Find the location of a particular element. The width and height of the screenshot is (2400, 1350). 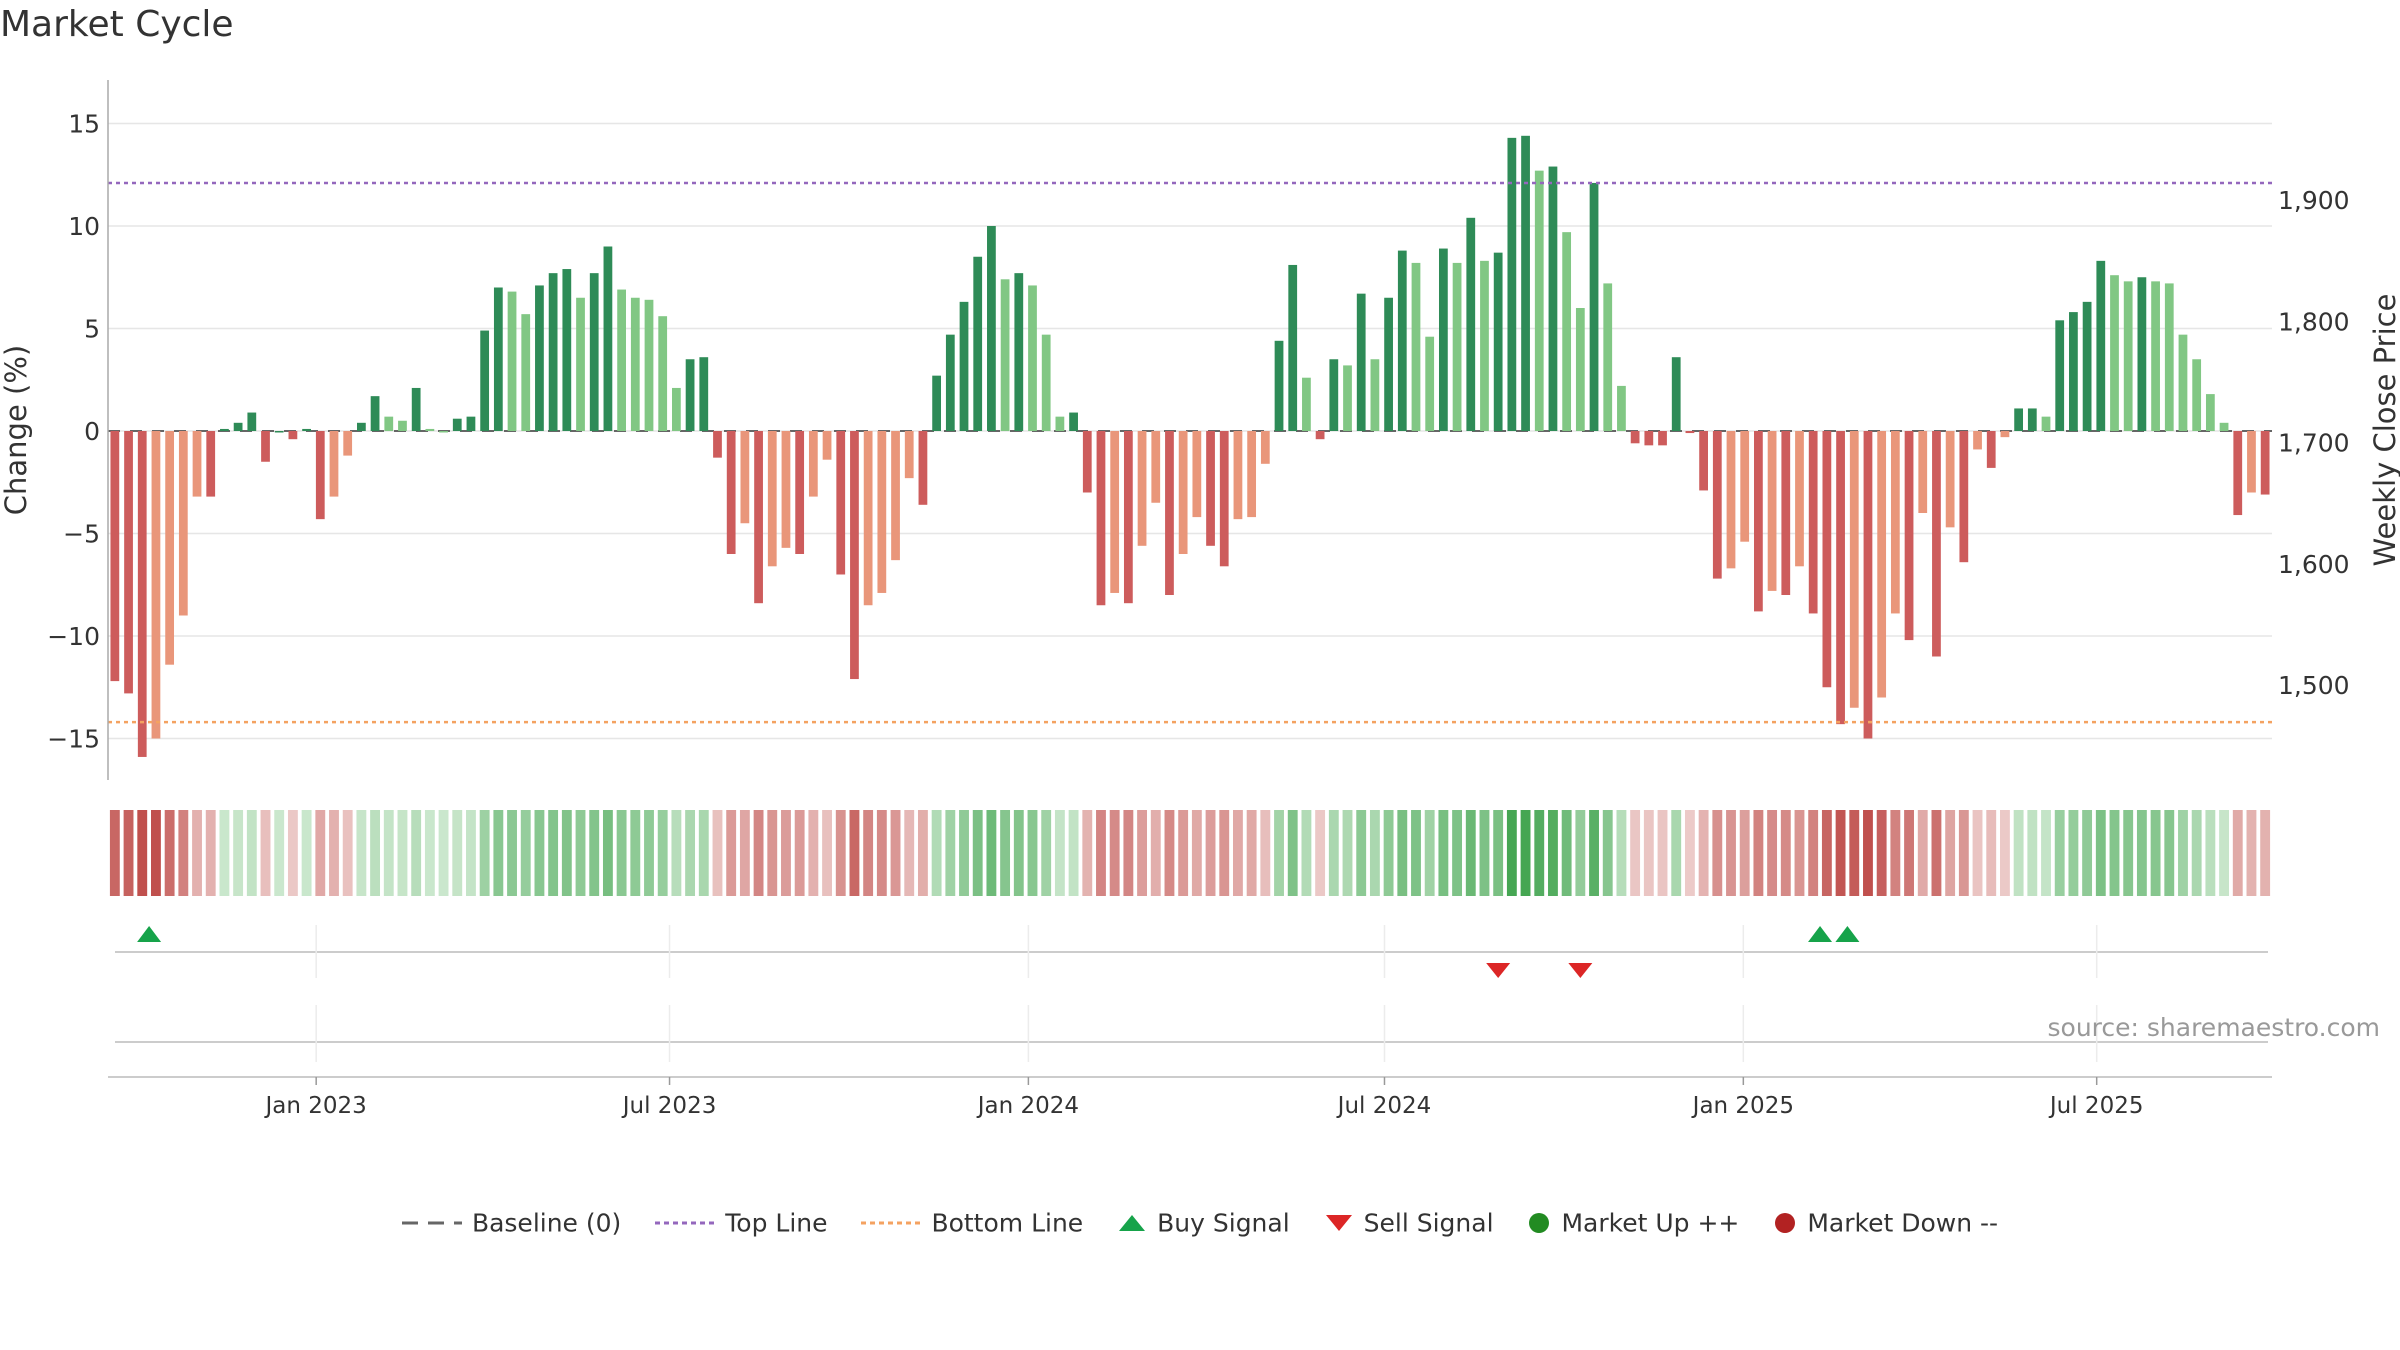

y-tick-label: 10 is located at coordinates (84, 226).